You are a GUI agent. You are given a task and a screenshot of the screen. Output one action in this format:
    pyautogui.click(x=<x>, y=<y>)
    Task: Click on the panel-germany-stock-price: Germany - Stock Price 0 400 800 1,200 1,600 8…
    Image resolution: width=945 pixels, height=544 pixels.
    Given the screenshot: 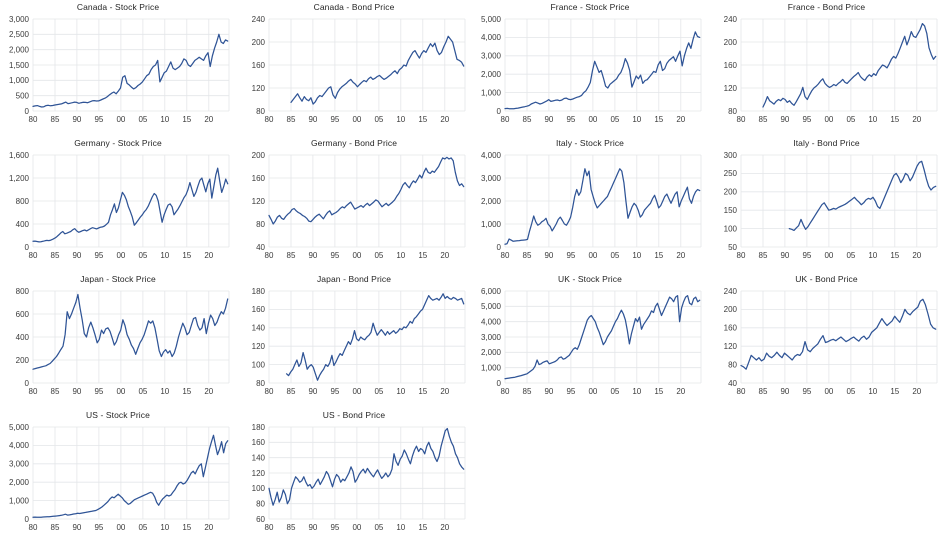 What is the action you would take?
    pyautogui.click(x=118, y=204)
    